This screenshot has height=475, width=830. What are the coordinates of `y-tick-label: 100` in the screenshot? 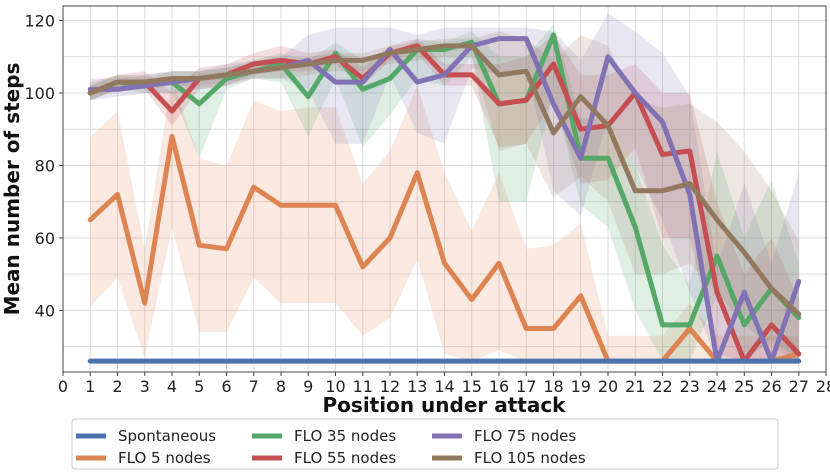 It's located at (39, 93).